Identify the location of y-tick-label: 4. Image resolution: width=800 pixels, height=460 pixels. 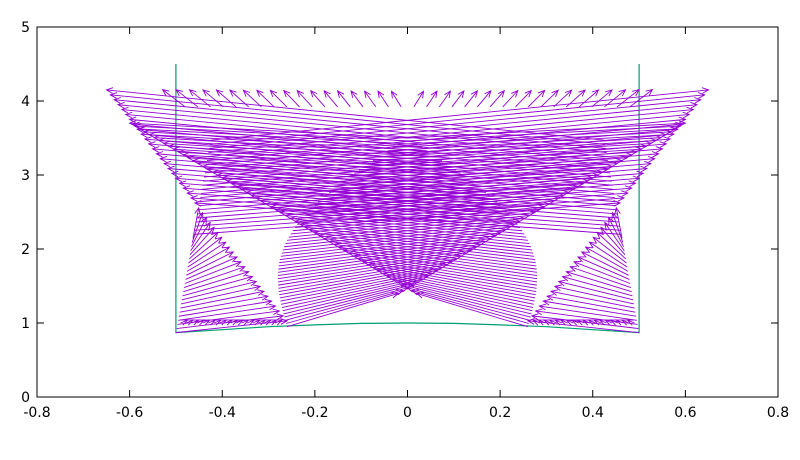
(25, 102).